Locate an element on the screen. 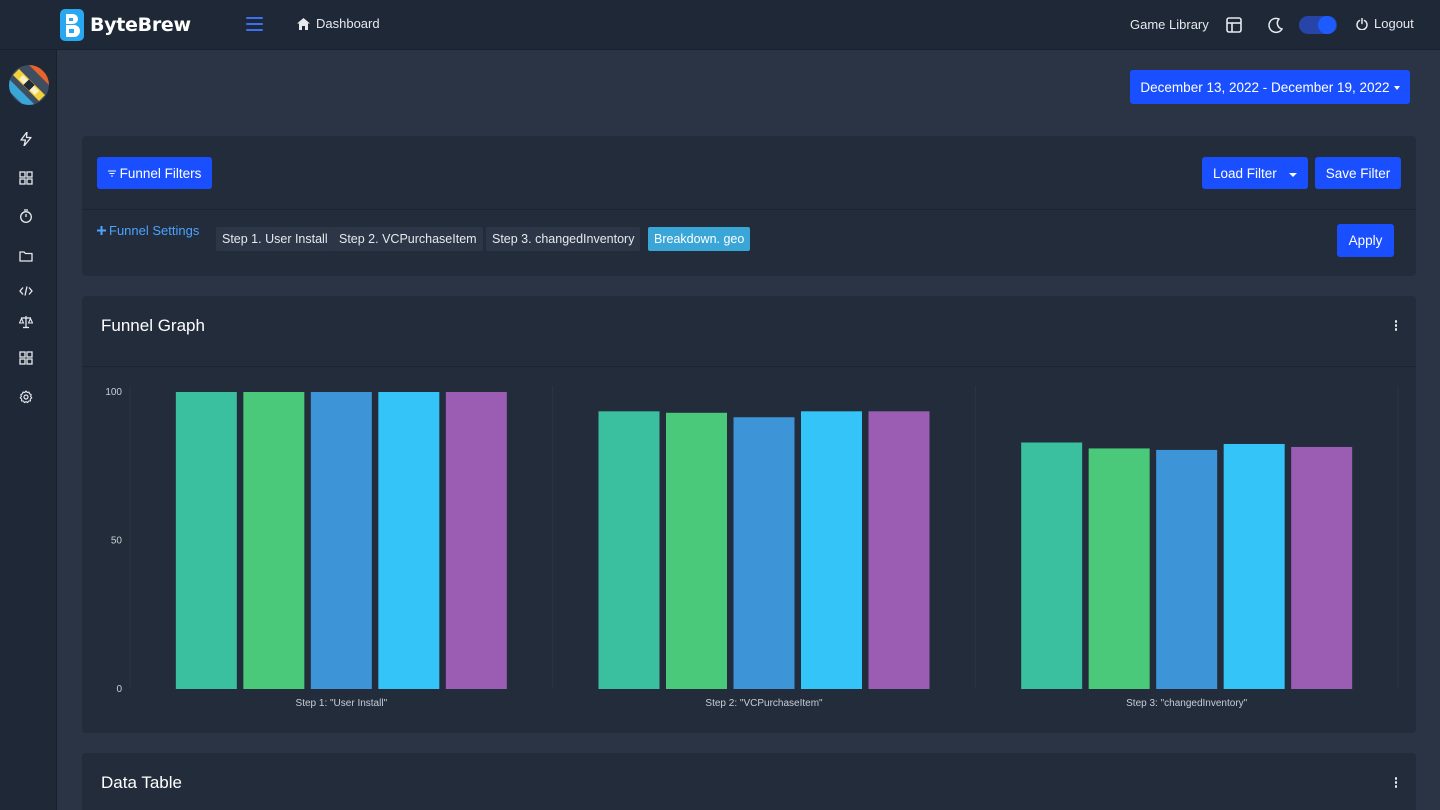 Image resolution: width=1440 pixels, height=810 pixels. funnel-settings-label: Funnel Settings is located at coordinates (154, 230).